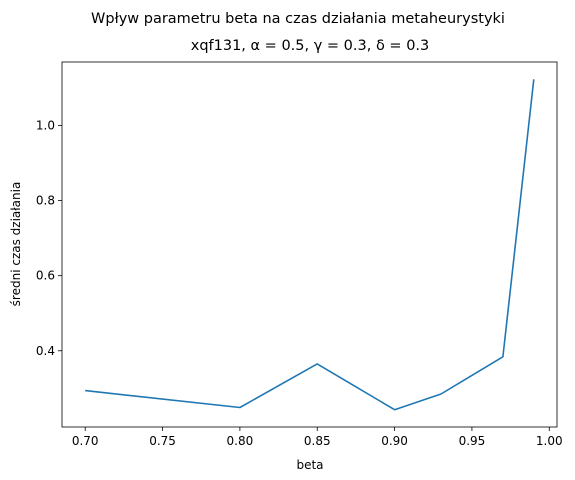 The height and width of the screenshot is (480, 575). Describe the element at coordinates (317, 441) in the screenshot. I see `x-tick-label: 0.85` at that location.